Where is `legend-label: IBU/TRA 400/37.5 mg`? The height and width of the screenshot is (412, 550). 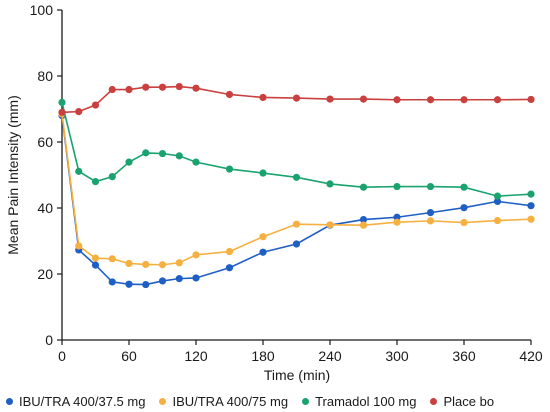
legend-label: IBU/TRA 400/37.5 mg is located at coordinates (82, 401).